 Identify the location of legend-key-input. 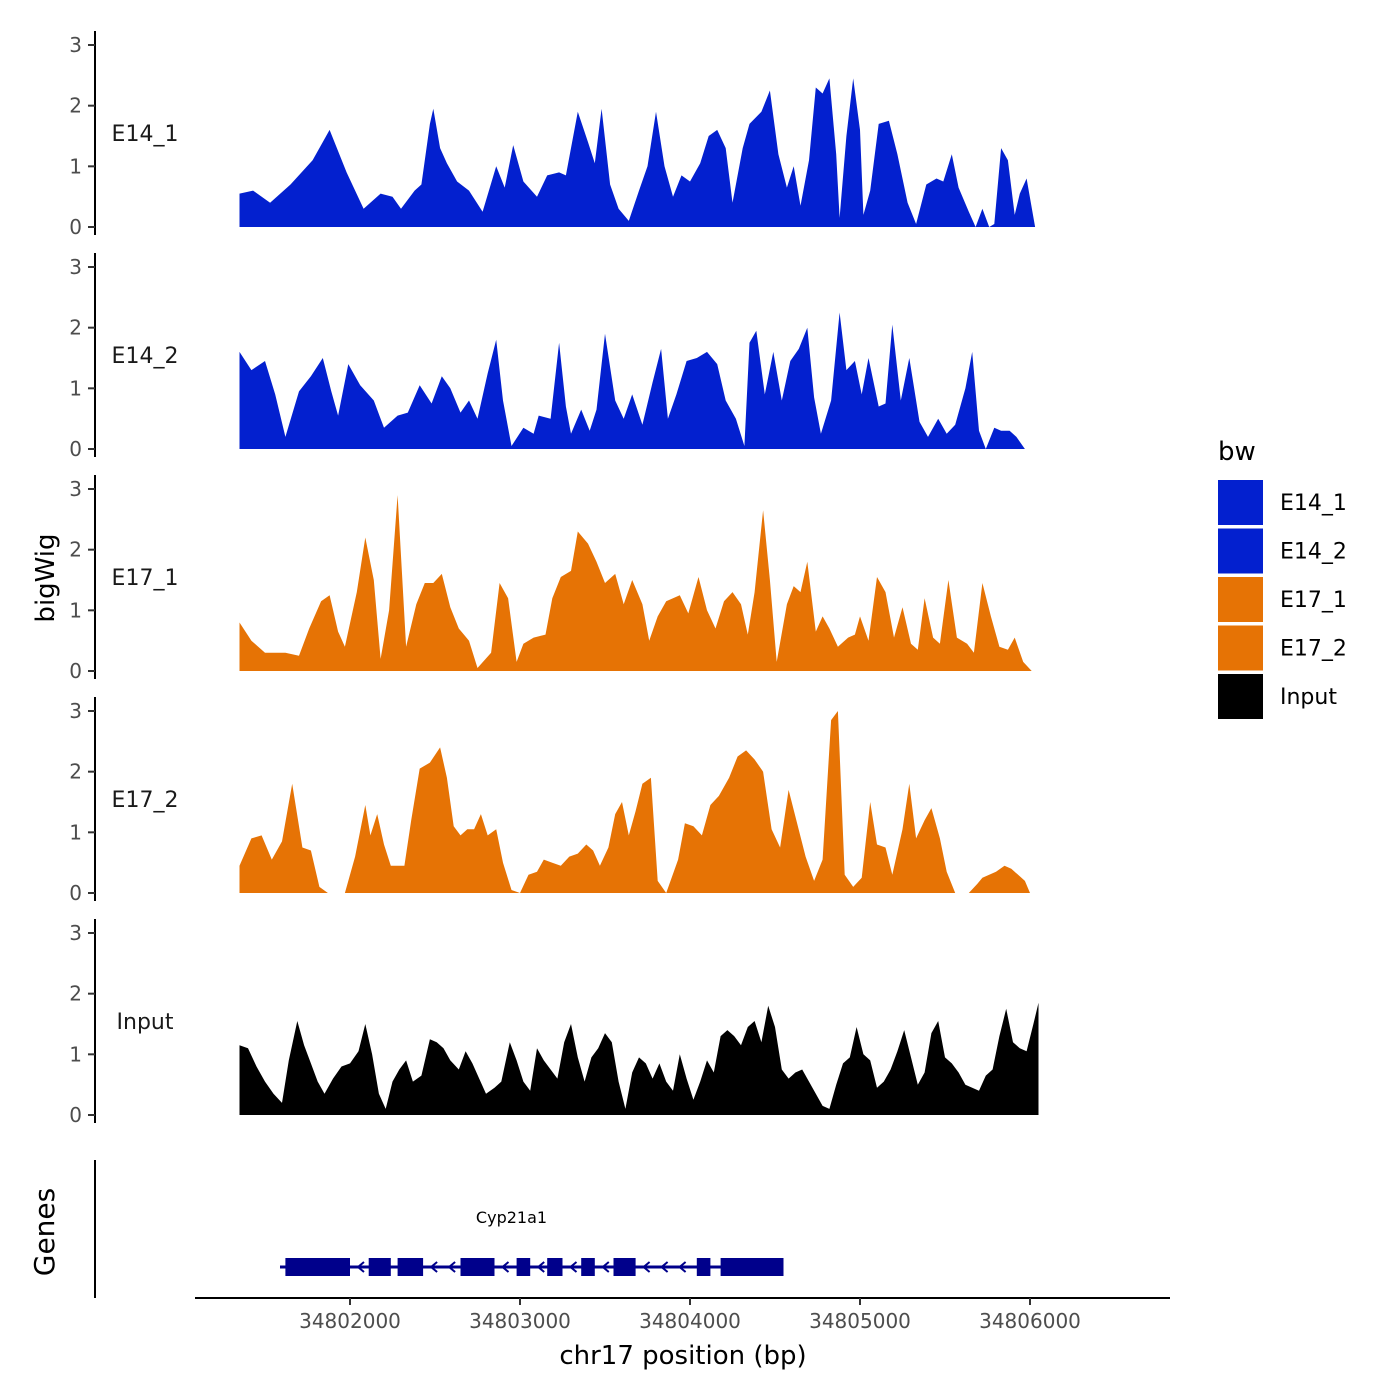
(1240, 696).